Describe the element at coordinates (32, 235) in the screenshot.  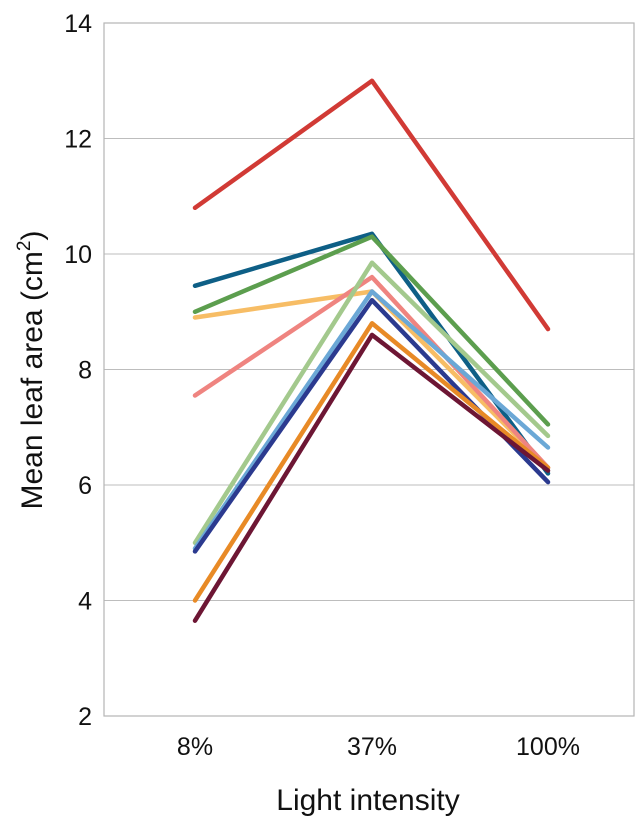
I see `y-axis-title-close: )` at that location.